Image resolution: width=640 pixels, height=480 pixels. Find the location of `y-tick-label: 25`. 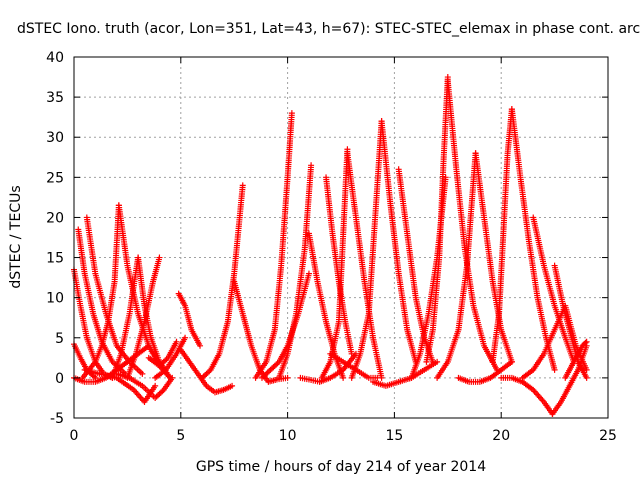

y-tick-label: 25 is located at coordinates (55, 178).